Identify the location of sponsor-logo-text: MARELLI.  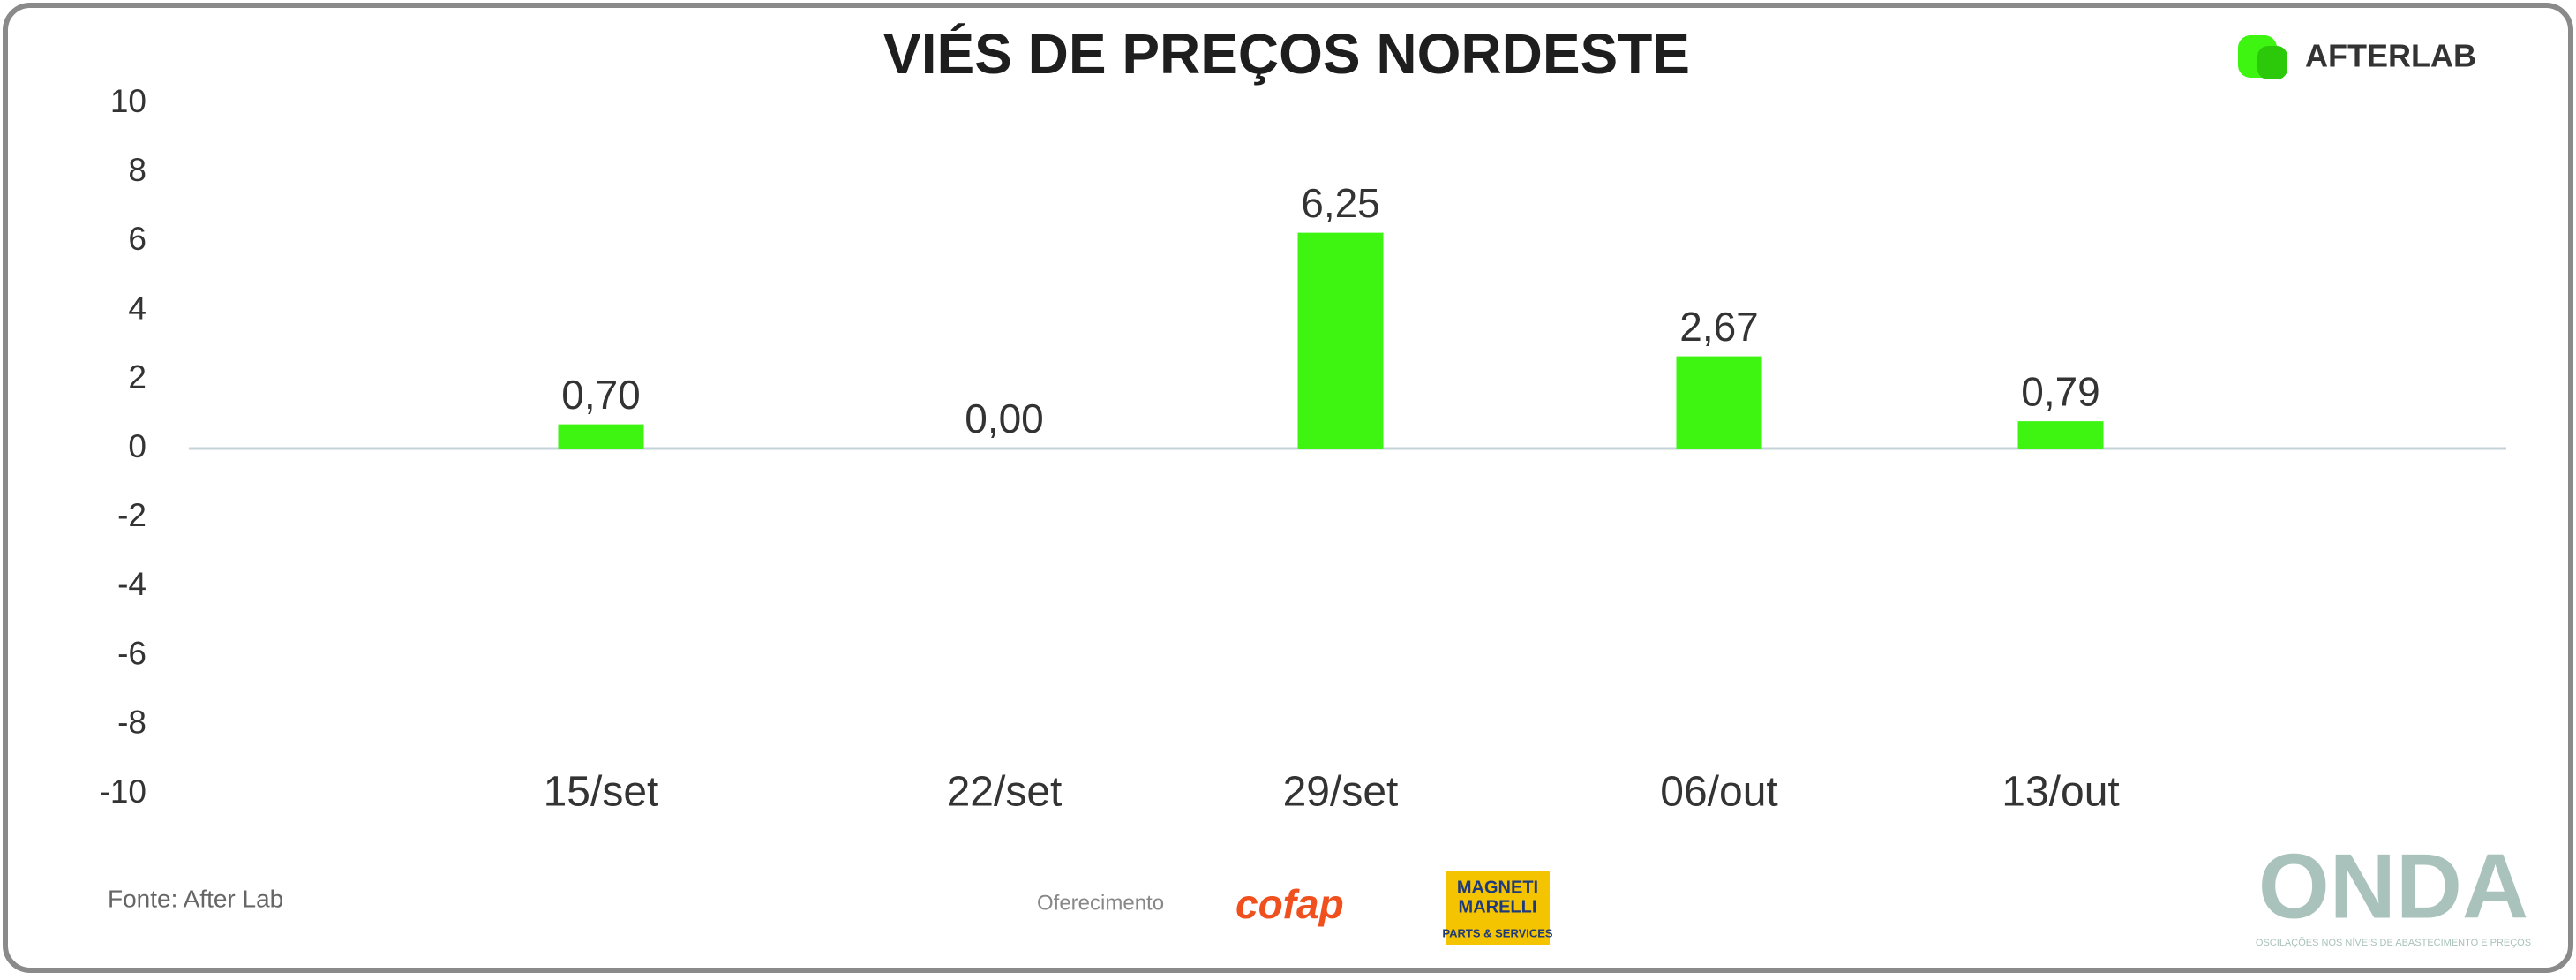
(1498, 906).